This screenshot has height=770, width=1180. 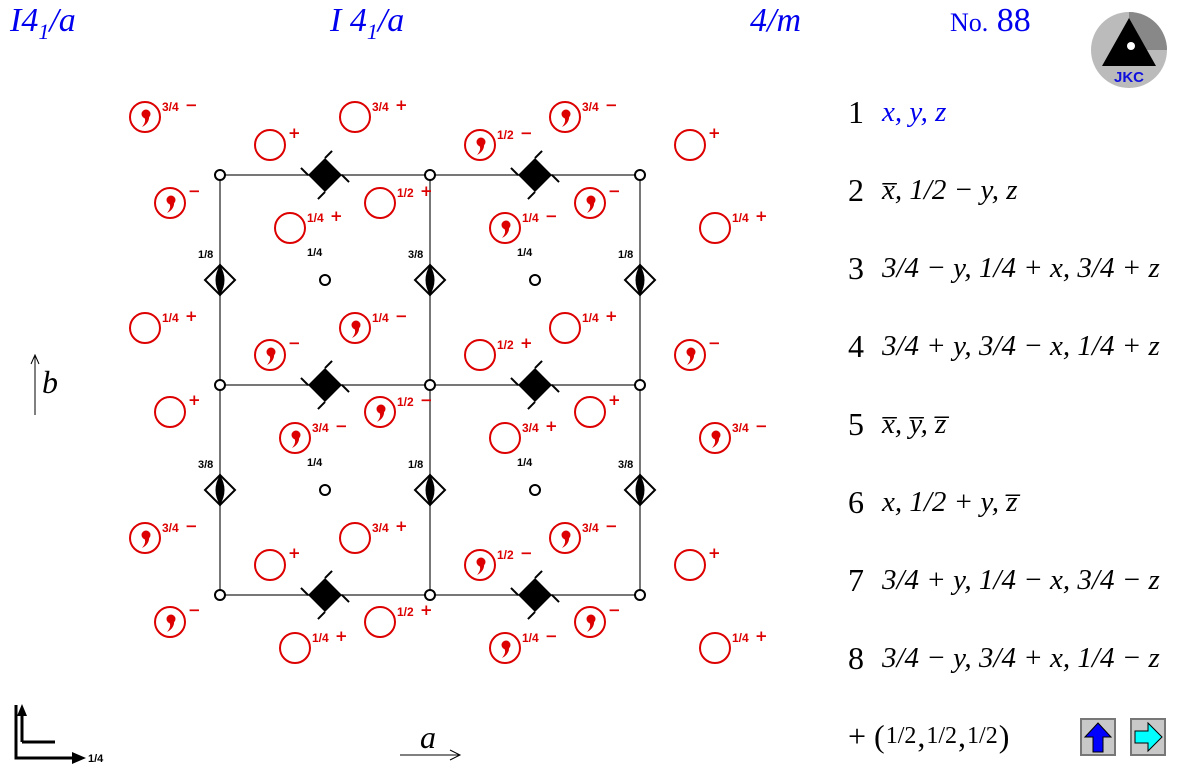 What do you see at coordinates (50, 382) in the screenshot?
I see `b-axis-label: b` at bounding box center [50, 382].